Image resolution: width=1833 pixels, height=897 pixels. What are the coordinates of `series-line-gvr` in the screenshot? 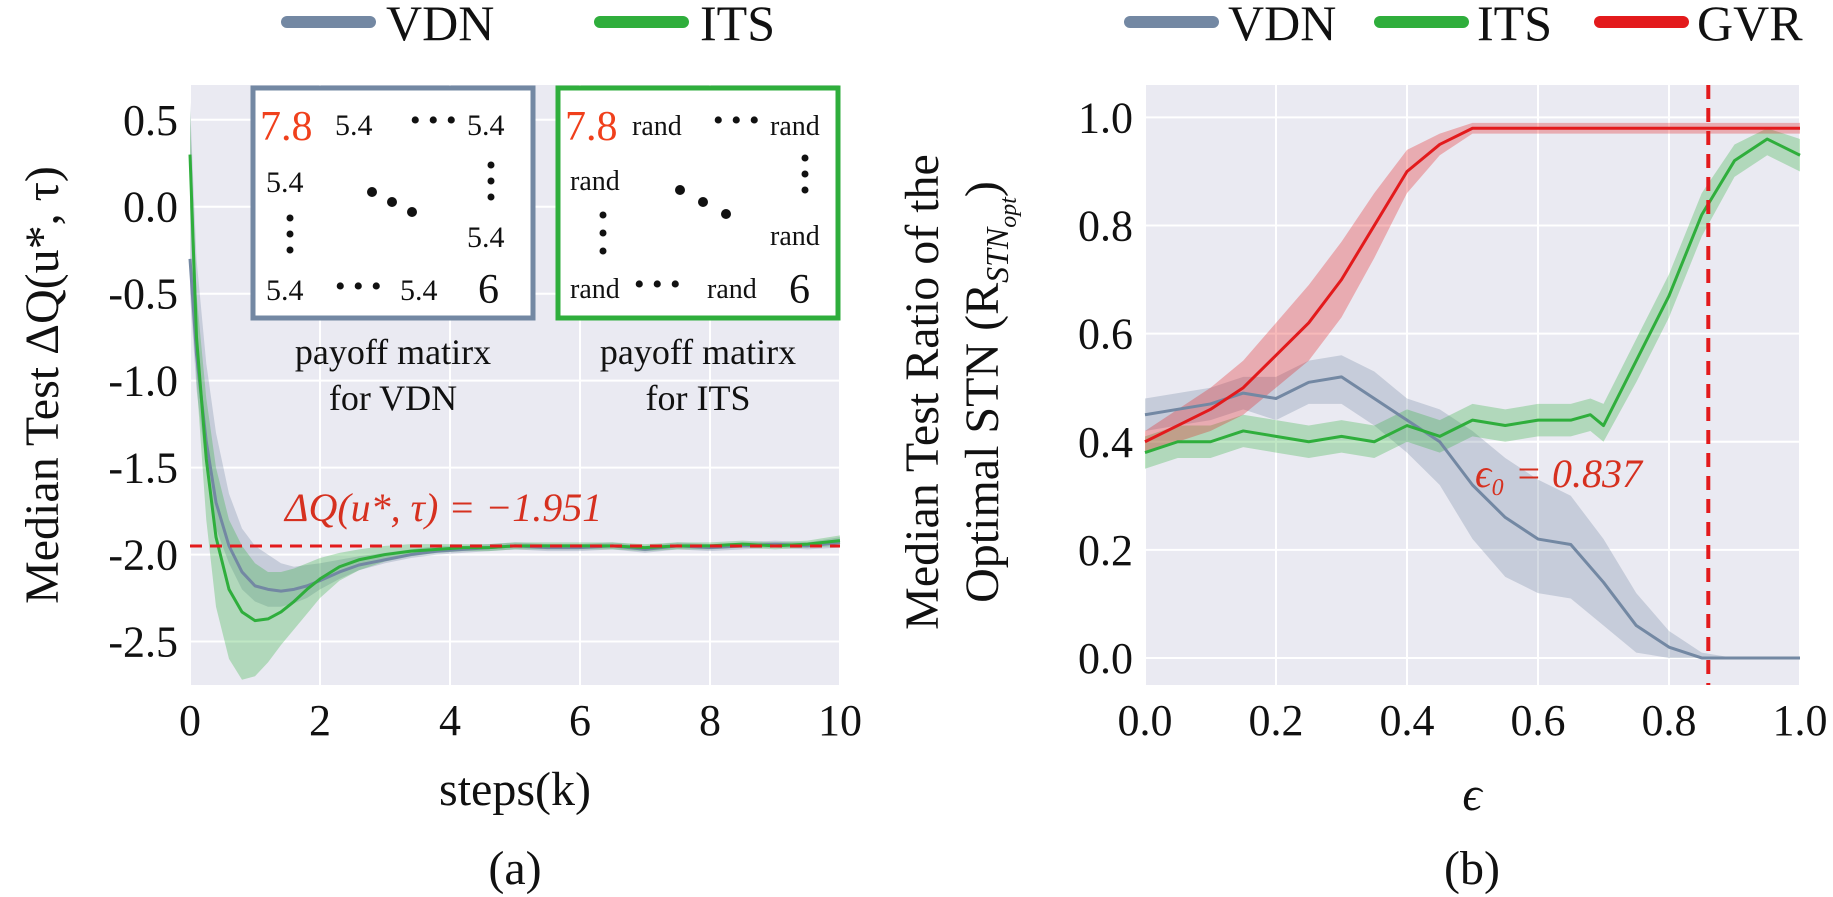 It's located at (1472, 285).